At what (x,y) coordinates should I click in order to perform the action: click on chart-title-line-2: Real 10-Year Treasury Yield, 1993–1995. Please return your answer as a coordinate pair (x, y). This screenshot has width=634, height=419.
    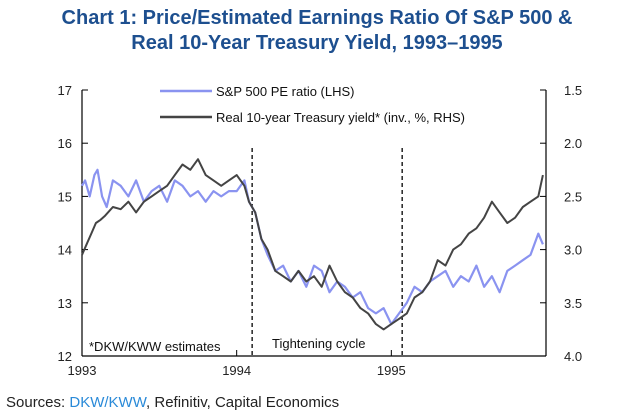
    Looking at the image, I should click on (317, 43).